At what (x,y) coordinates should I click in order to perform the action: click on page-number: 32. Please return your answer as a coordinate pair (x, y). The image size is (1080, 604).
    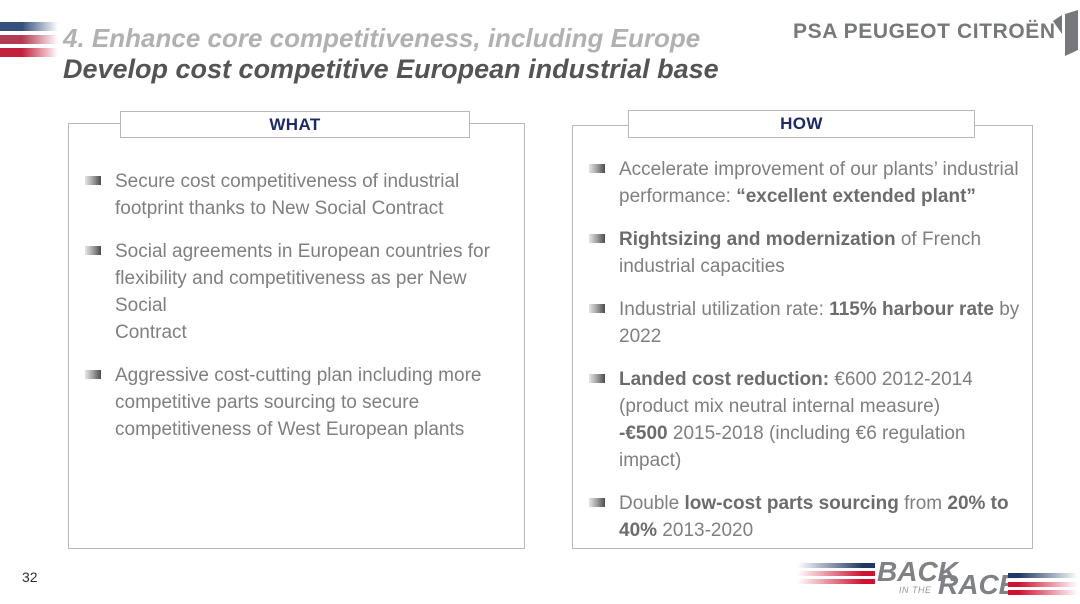
    Looking at the image, I should click on (30, 577).